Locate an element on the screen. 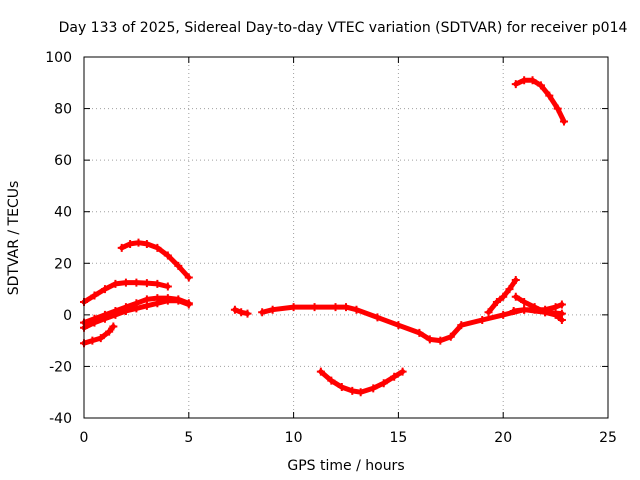  y-tick-label: -40 is located at coordinates (60, 419).